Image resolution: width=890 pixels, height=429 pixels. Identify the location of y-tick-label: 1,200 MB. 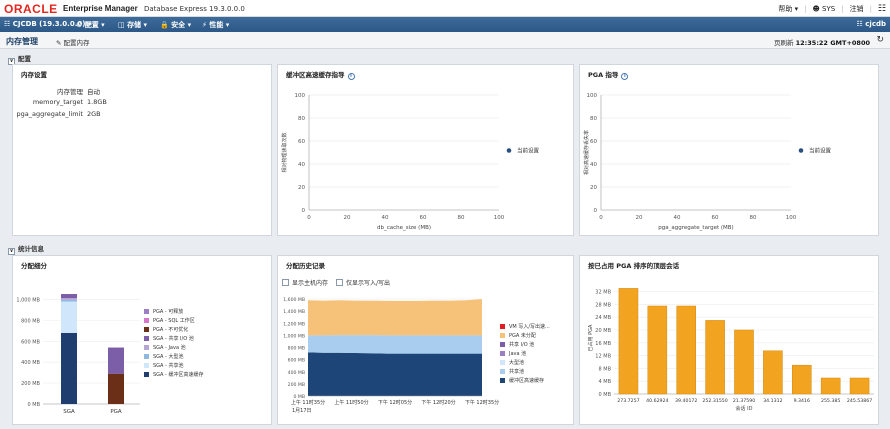
(294, 324).